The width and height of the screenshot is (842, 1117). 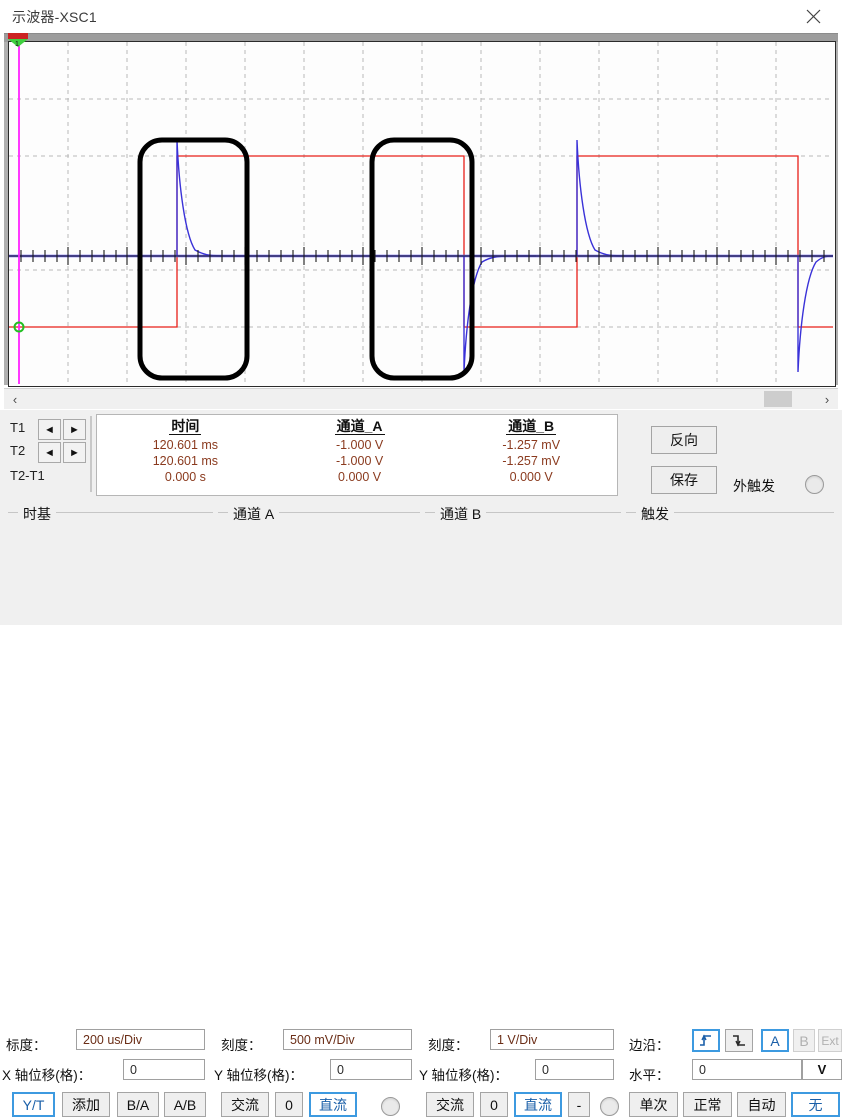 What do you see at coordinates (185, 1104) in the screenshot?
I see `timebase-mode-ab: A/B` at bounding box center [185, 1104].